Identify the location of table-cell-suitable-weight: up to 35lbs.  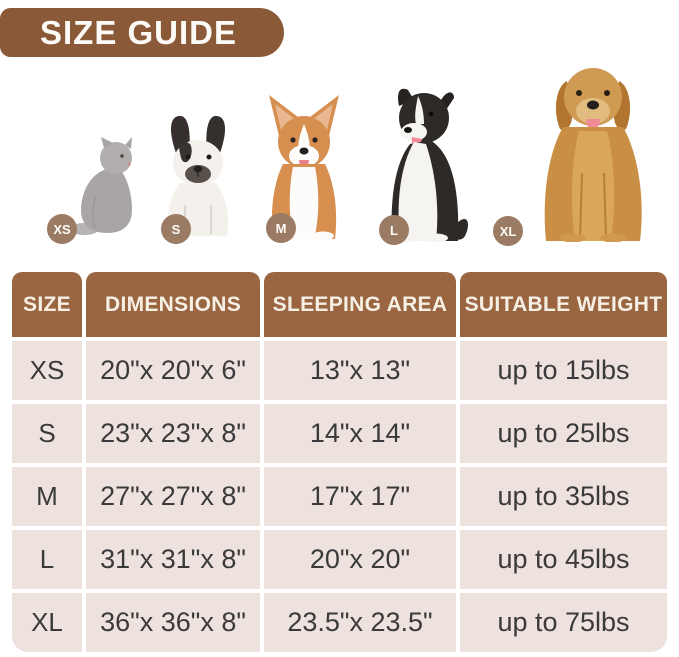
(563, 496).